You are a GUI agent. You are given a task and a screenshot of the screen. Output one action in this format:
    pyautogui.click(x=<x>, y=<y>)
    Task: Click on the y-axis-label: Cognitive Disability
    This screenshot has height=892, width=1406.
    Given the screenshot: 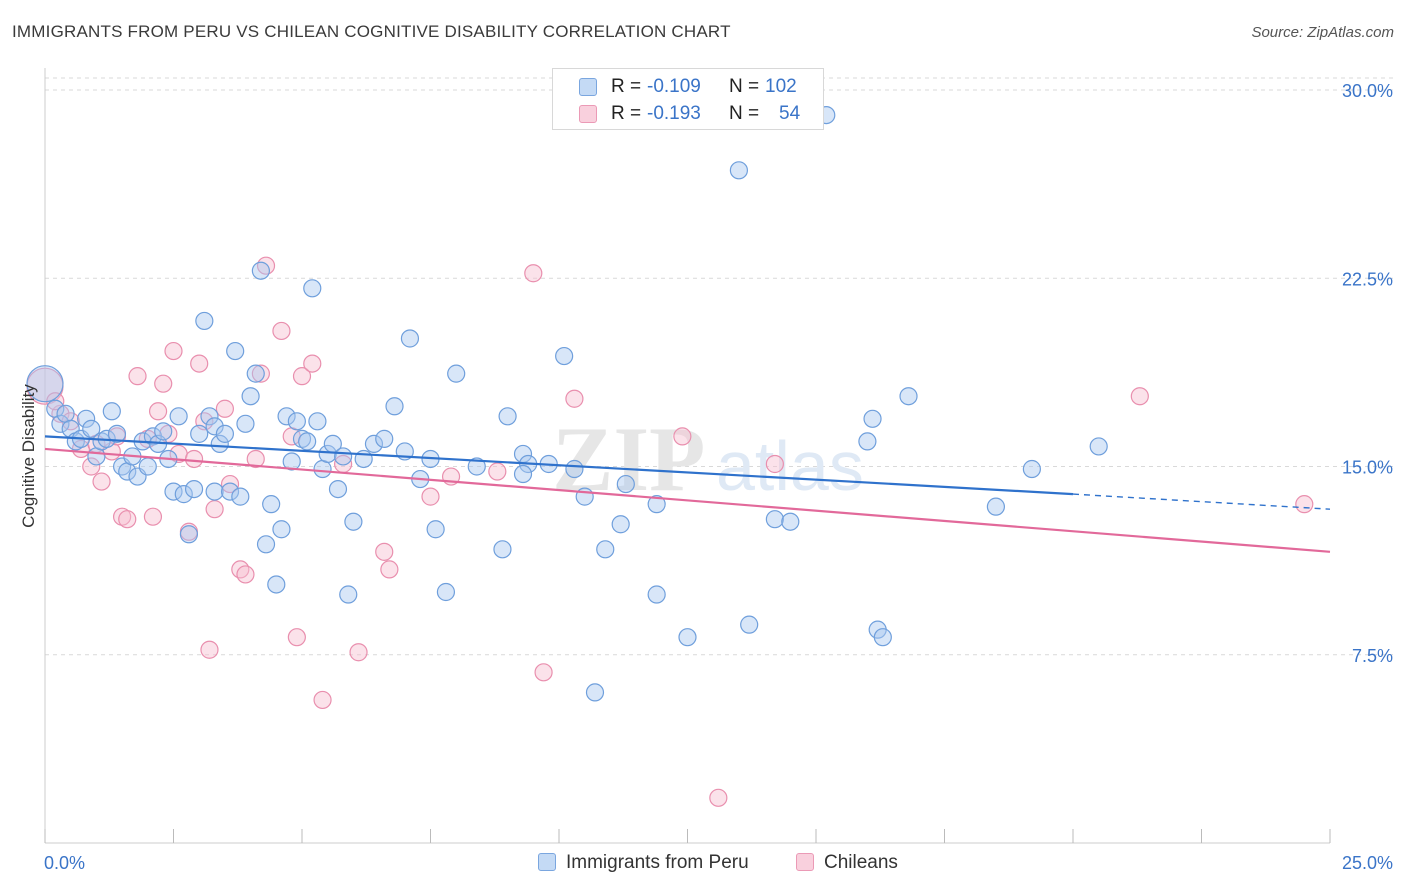 What is the action you would take?
    pyautogui.click(x=28, y=456)
    